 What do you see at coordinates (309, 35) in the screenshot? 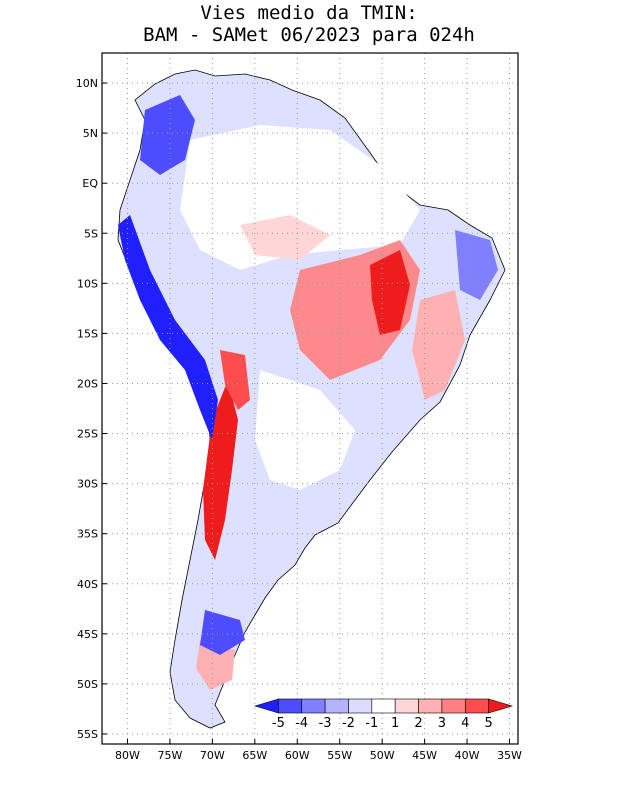
I see `map-title-line2: BAM - SAMet 06/2023 para 024h` at bounding box center [309, 35].